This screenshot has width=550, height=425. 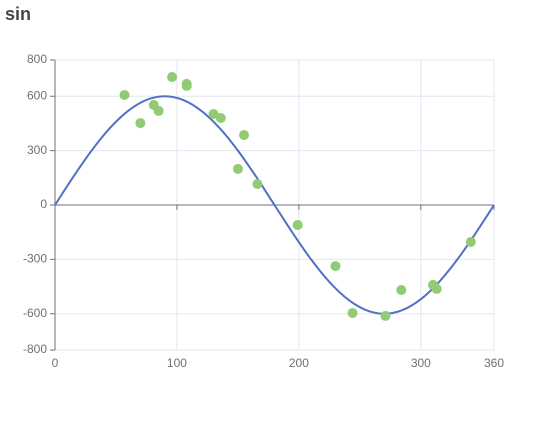 What do you see at coordinates (18, 14) in the screenshot?
I see `chart-title: sin` at bounding box center [18, 14].